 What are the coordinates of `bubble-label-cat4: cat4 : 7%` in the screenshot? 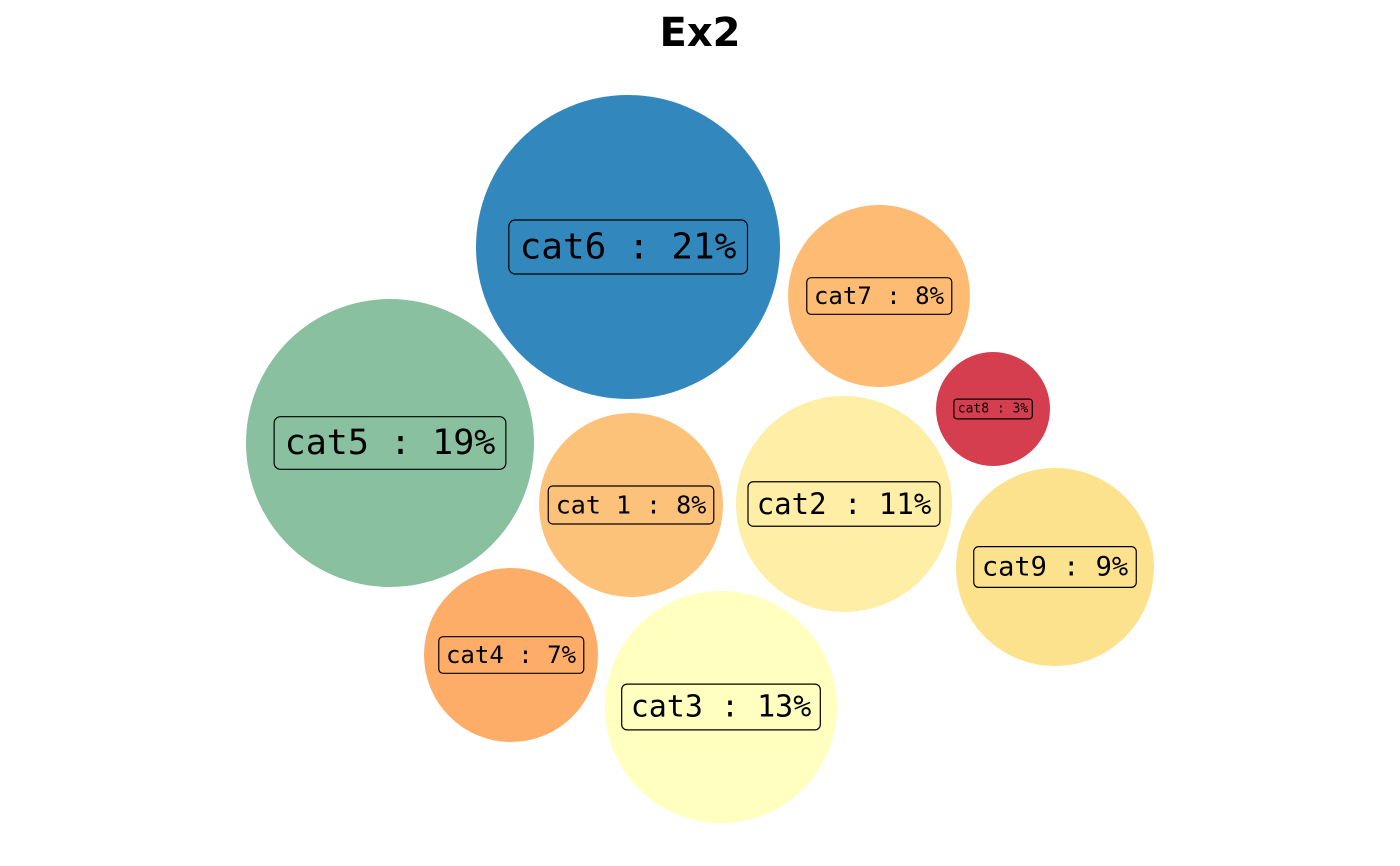 It's located at (511, 655).